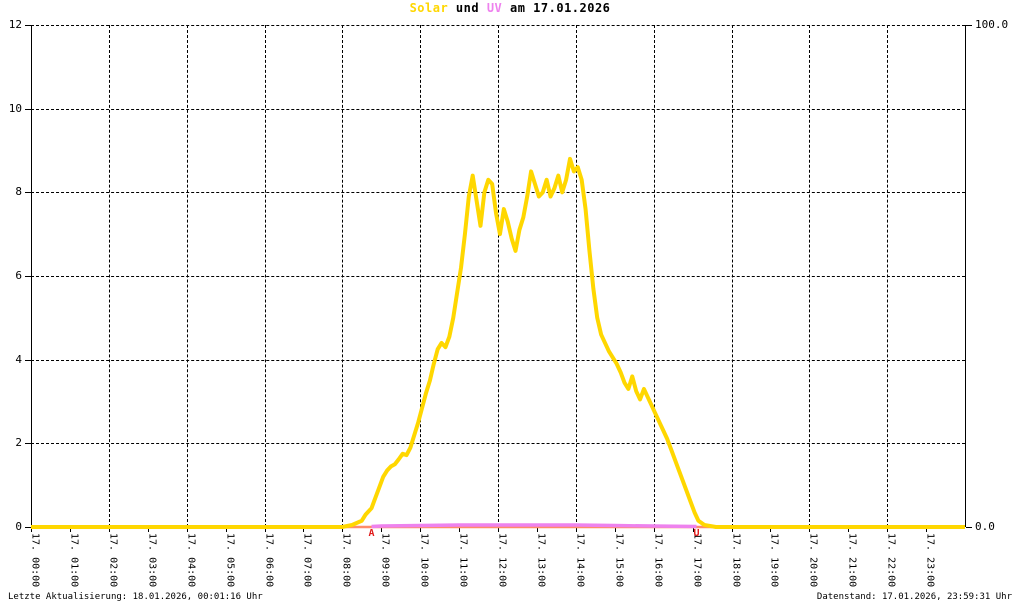 This screenshot has width=1020, height=606. Describe the element at coordinates (15, 108) in the screenshot. I see `y-axis-label-left: 10` at that location.